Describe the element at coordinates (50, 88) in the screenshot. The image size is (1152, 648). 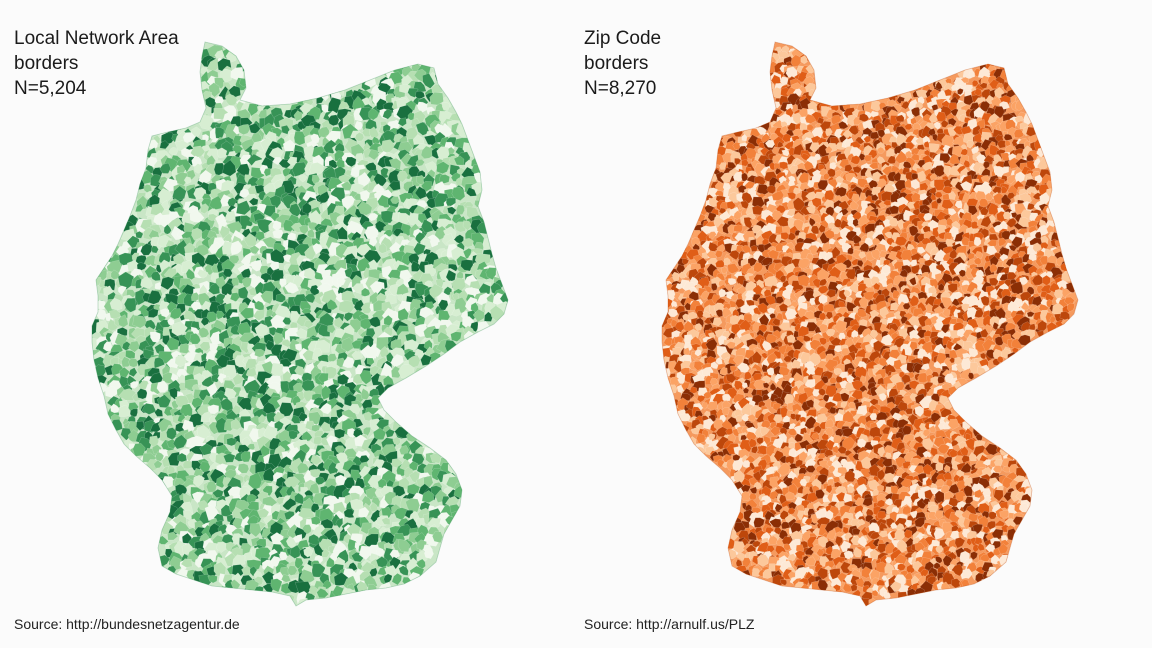
I see `map-title-line-3: N=5,204` at that location.